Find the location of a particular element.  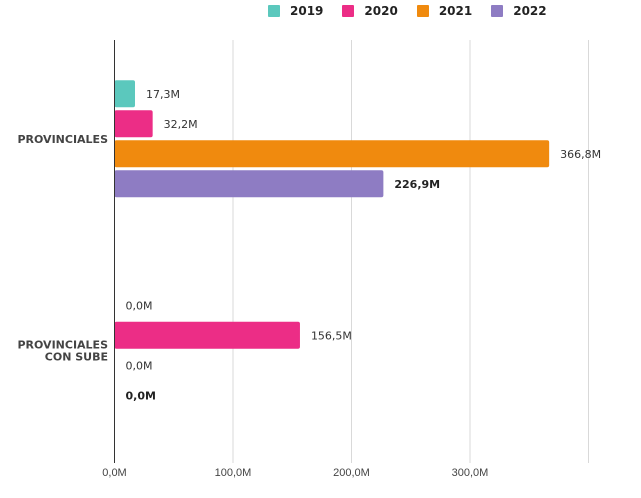

legend-label: 2019 is located at coordinates (307, 11).